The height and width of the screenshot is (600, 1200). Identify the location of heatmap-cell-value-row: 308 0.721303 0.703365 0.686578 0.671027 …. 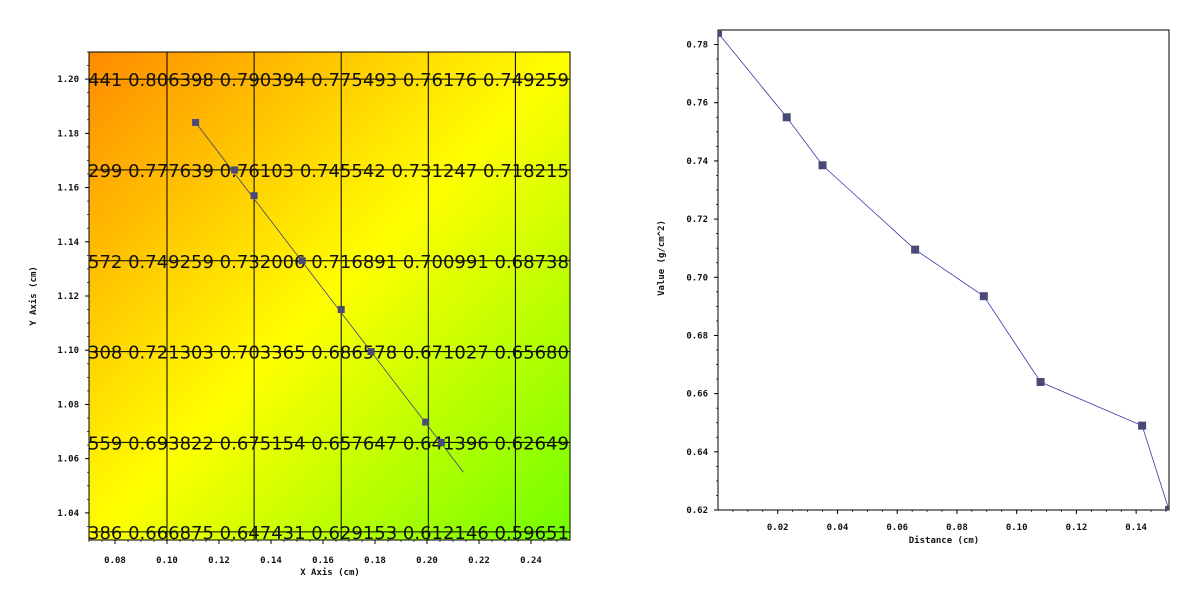
(343, 353).